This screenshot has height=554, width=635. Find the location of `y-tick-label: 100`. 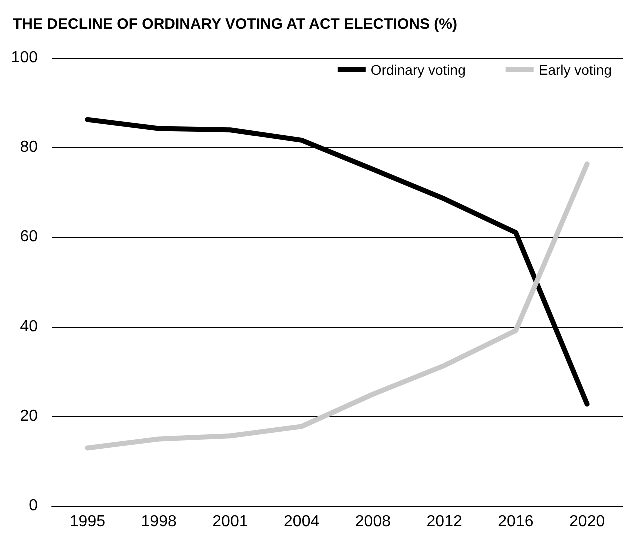

y-tick-label: 100 is located at coordinates (24, 58).